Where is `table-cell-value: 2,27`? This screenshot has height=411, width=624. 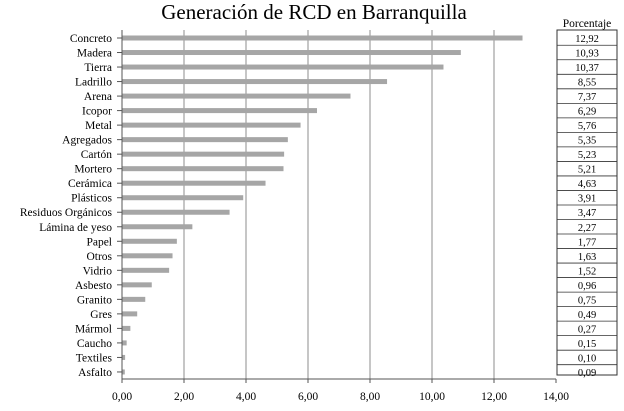 table-cell-value: 2,27 is located at coordinates (587, 228).